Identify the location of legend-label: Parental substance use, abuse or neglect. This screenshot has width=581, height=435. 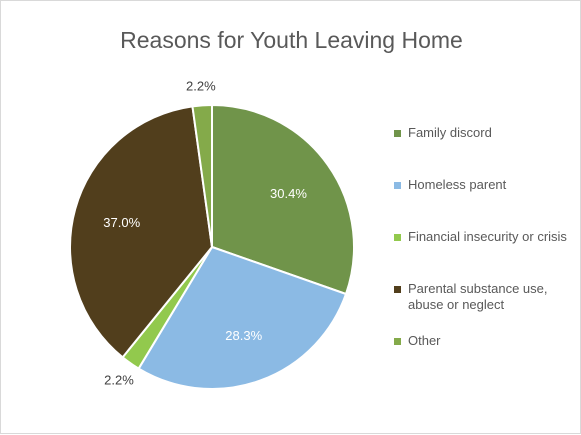
(478, 296).